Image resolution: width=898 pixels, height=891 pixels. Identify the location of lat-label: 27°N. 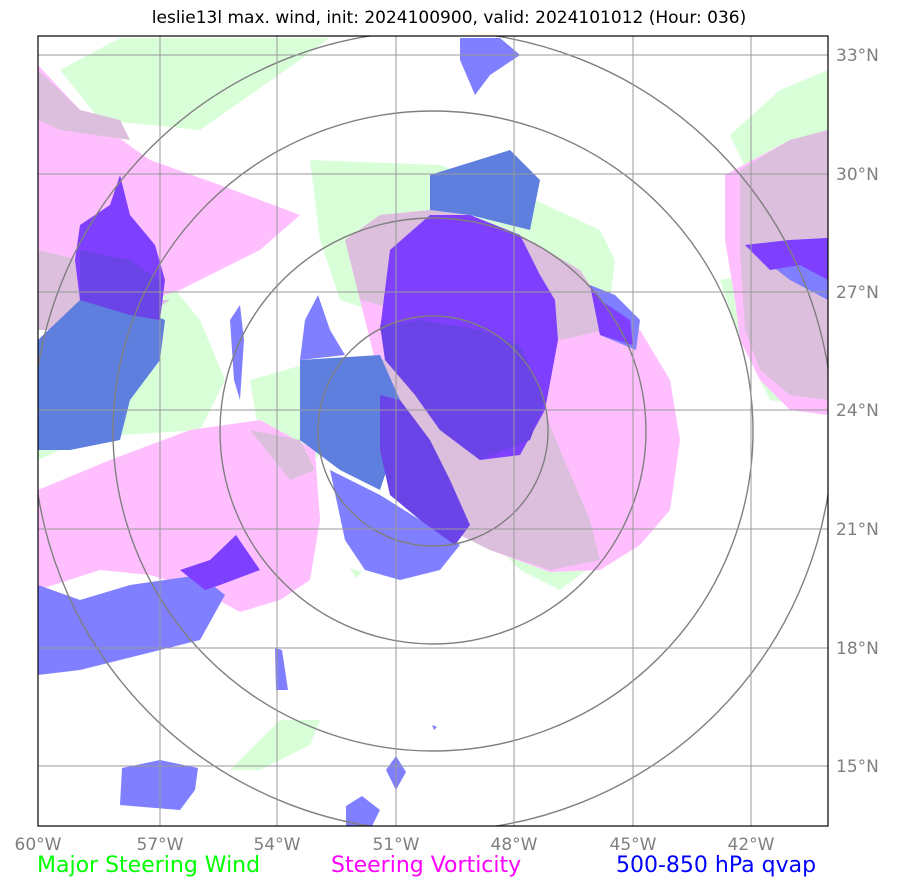
(857, 293).